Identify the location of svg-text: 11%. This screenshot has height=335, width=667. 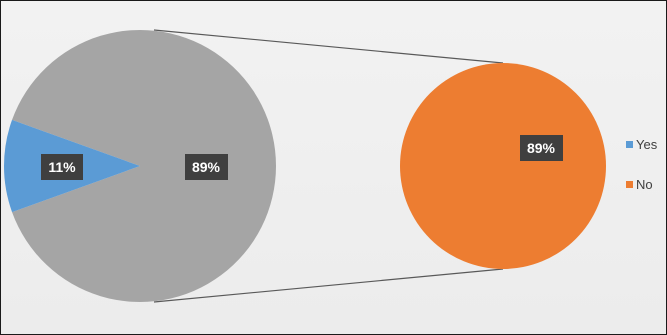
(62, 167).